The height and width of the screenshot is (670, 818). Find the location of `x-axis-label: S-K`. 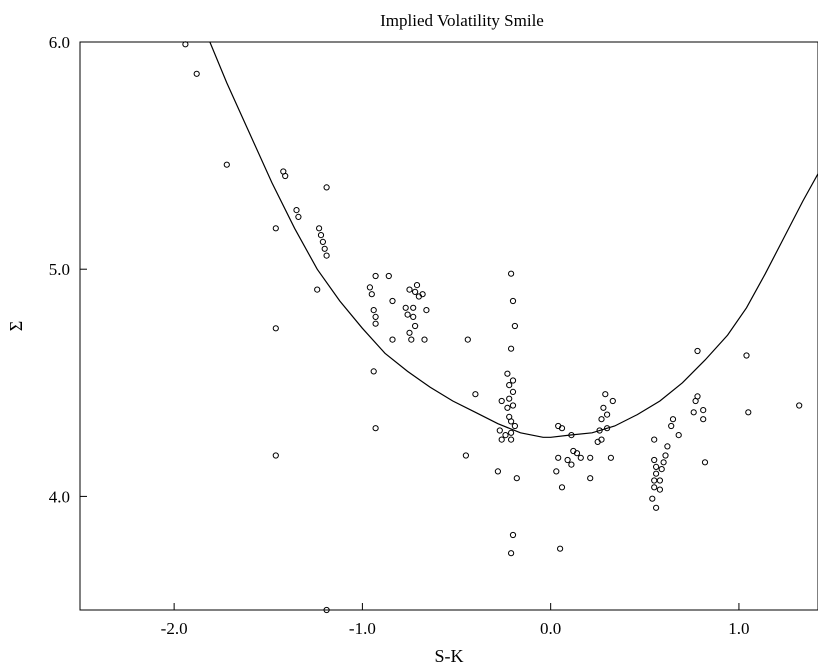

x-axis-label: S-K is located at coordinates (448, 656).